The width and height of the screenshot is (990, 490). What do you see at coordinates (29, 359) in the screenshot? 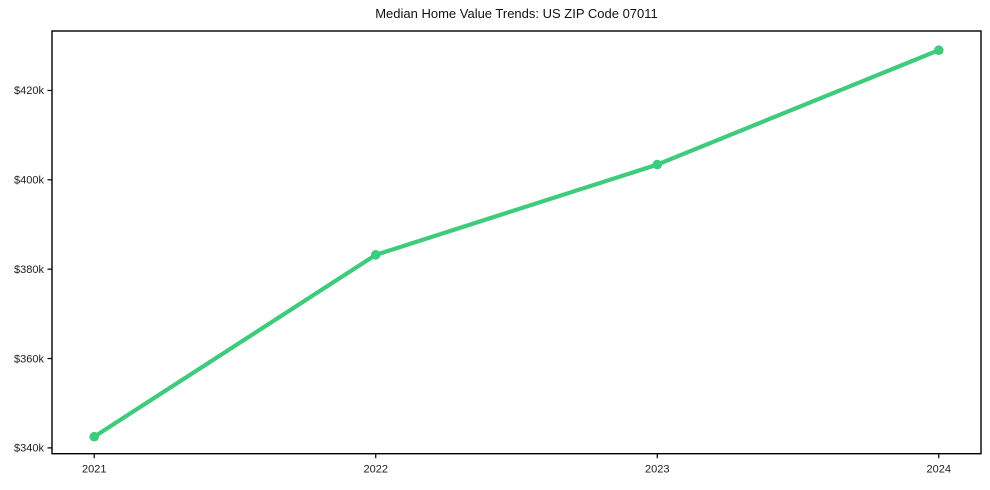
I see `y-tick-label: $360k` at bounding box center [29, 359].